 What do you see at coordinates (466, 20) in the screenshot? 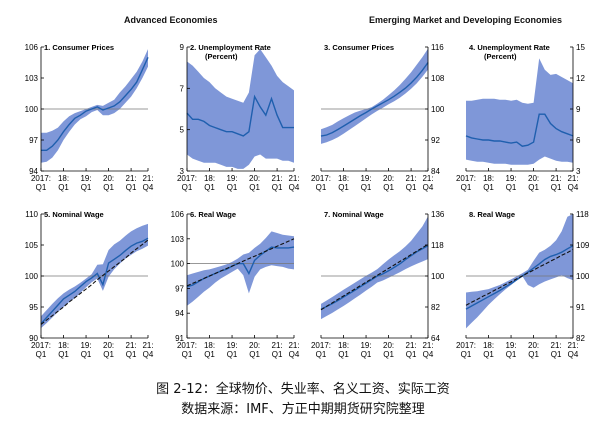
I see `group-title-emerging: Emerging Market and Developing Economies` at bounding box center [466, 20].